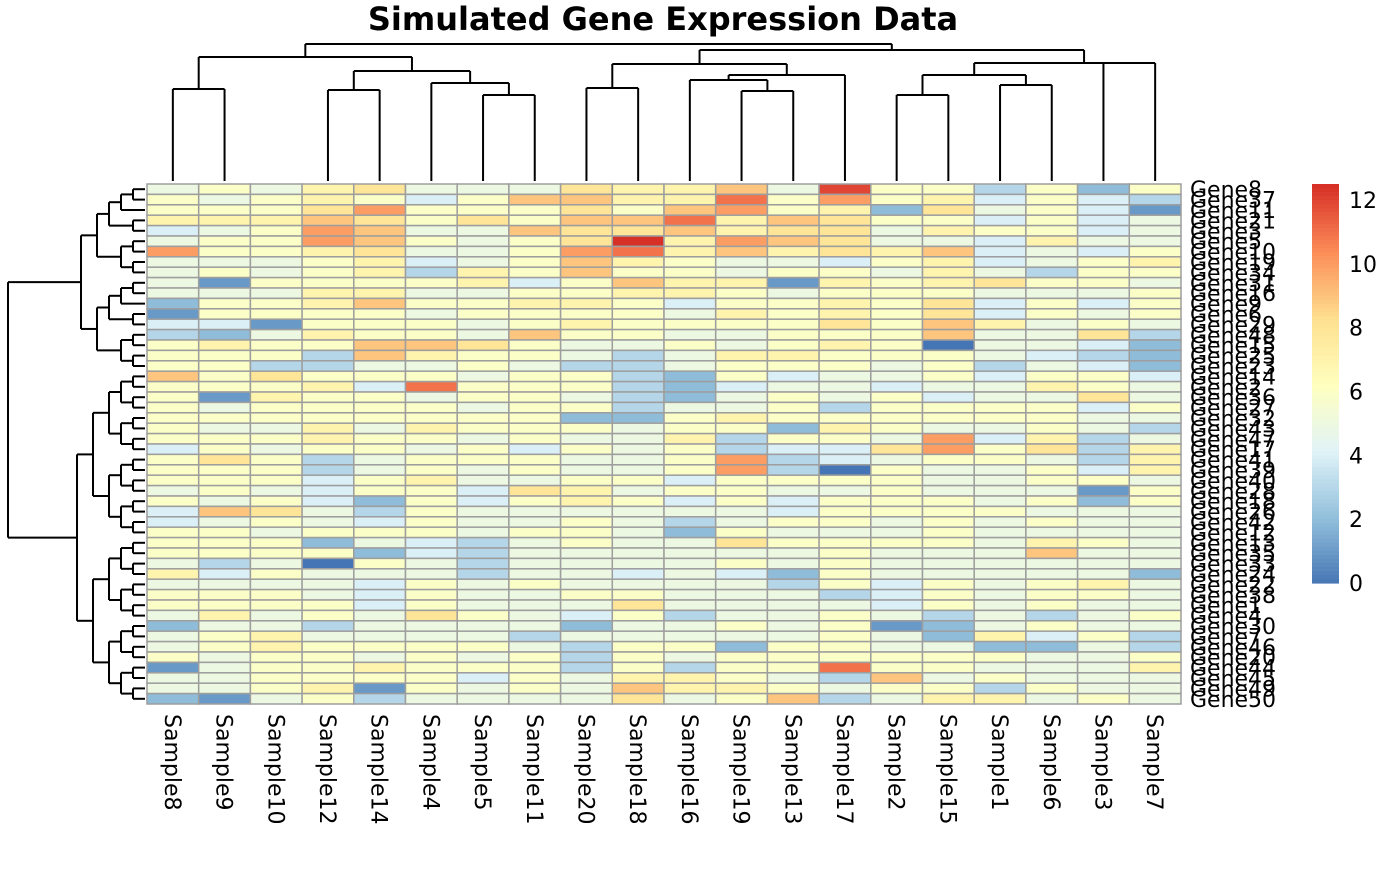  I want to click on column-label: Sample12, so click(326, 769).